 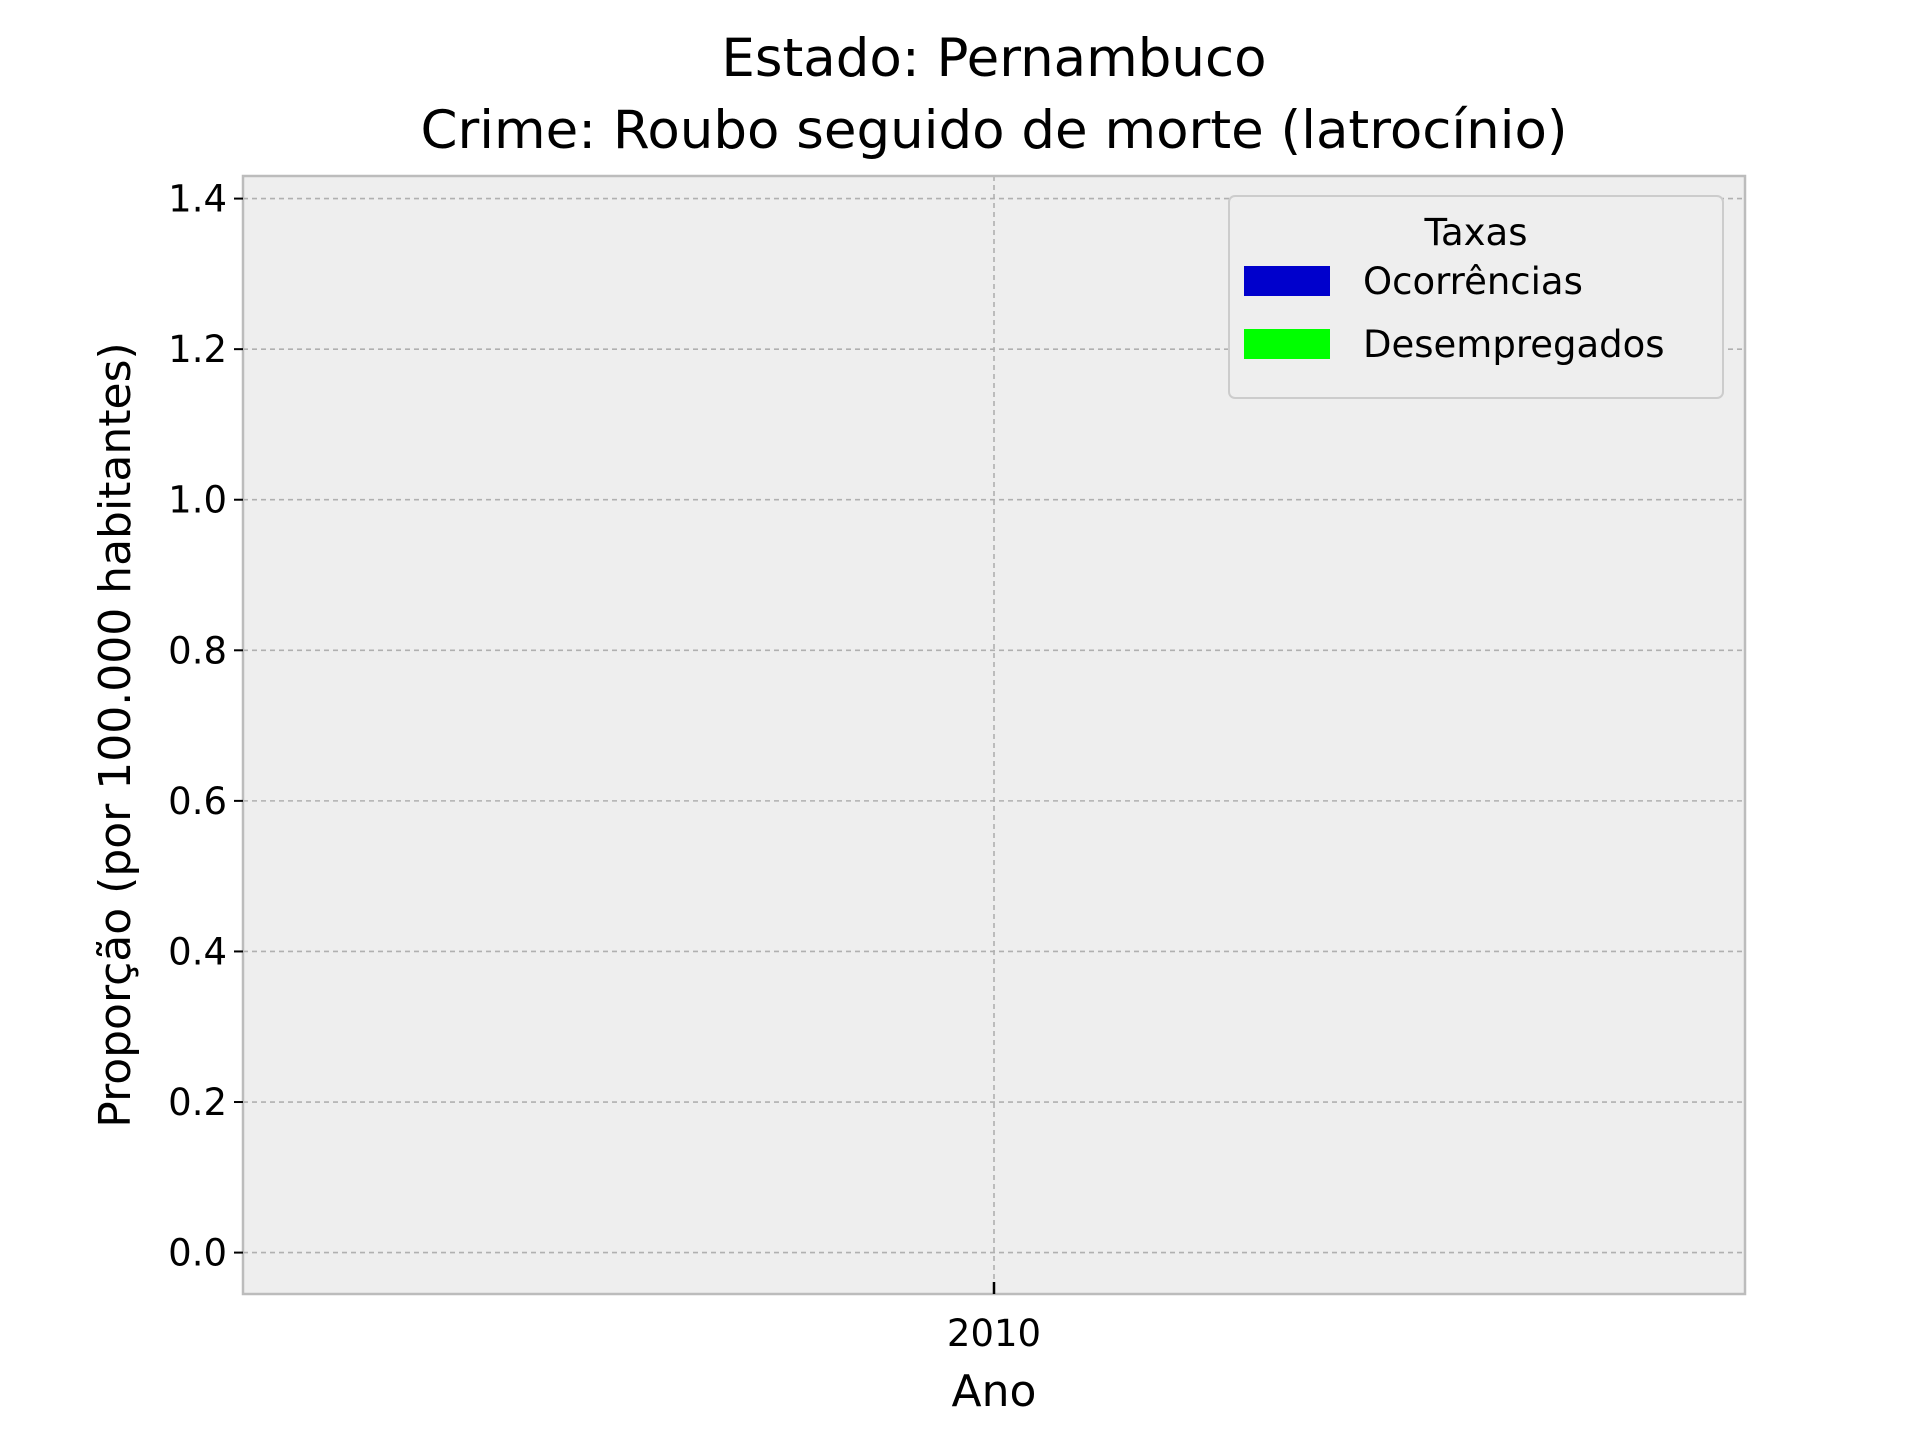 I want to click on legend-label: Ocorrências, so click(x=1473, y=281).